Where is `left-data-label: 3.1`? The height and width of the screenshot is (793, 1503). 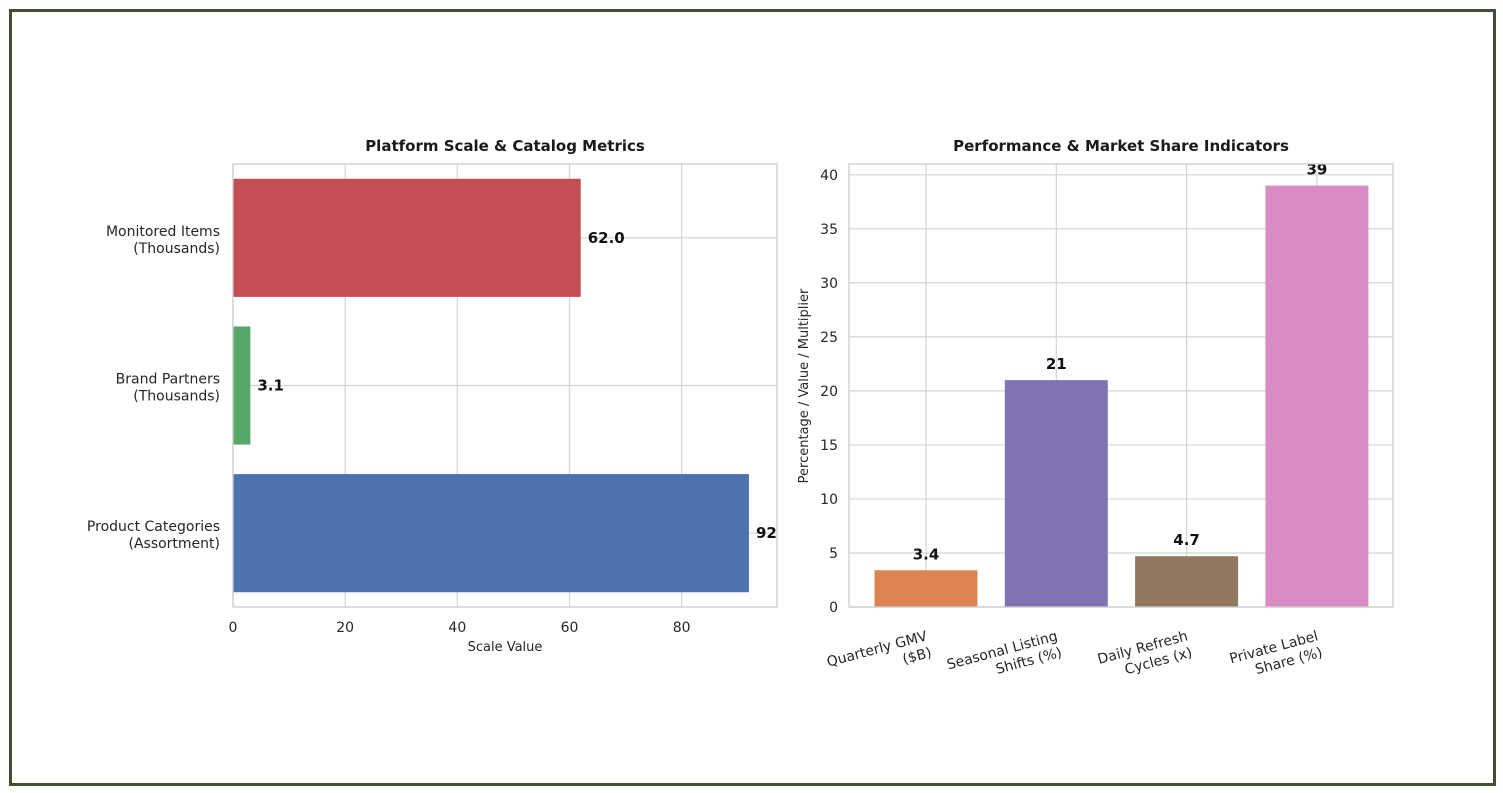 left-data-label: 3.1 is located at coordinates (270, 386).